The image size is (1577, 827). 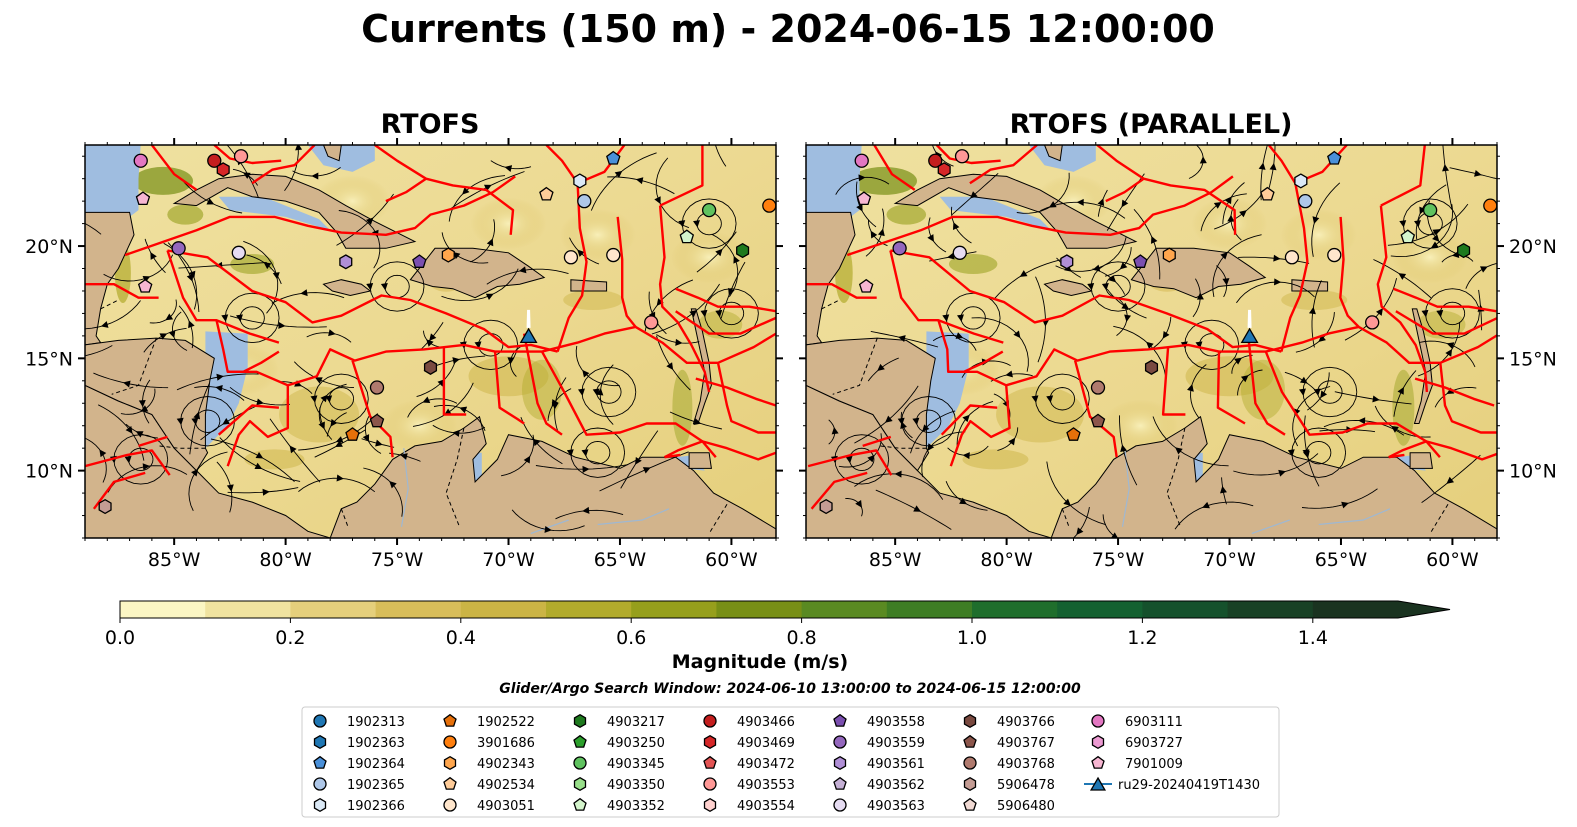 I want to click on legend-item: 7901009, so click(x=1137, y=763).